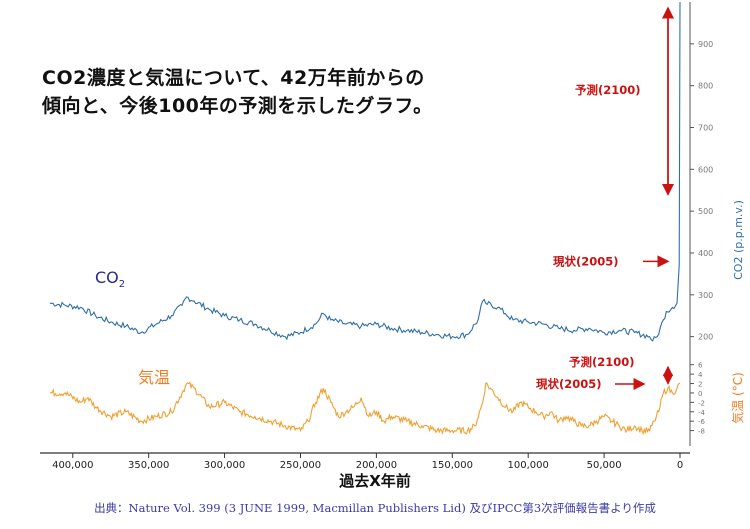  Describe the element at coordinates (233, 78) in the screenshot. I see `caption-line-1: CO2濃度と気温について、42万年前からの` at that location.